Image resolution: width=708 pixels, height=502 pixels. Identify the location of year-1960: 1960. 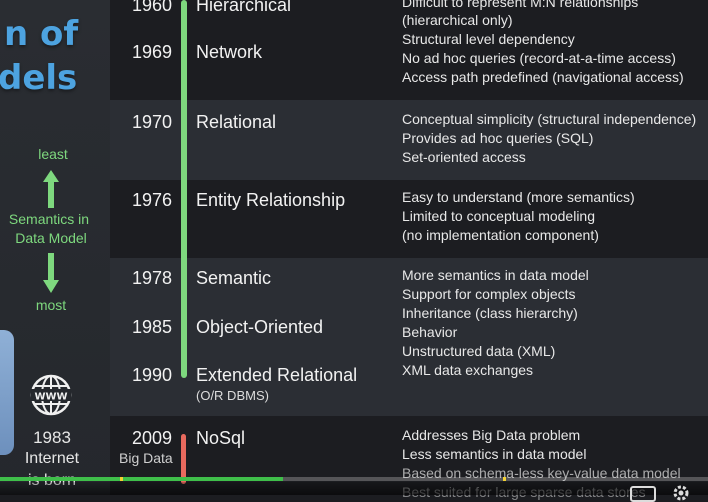
(151, 7).